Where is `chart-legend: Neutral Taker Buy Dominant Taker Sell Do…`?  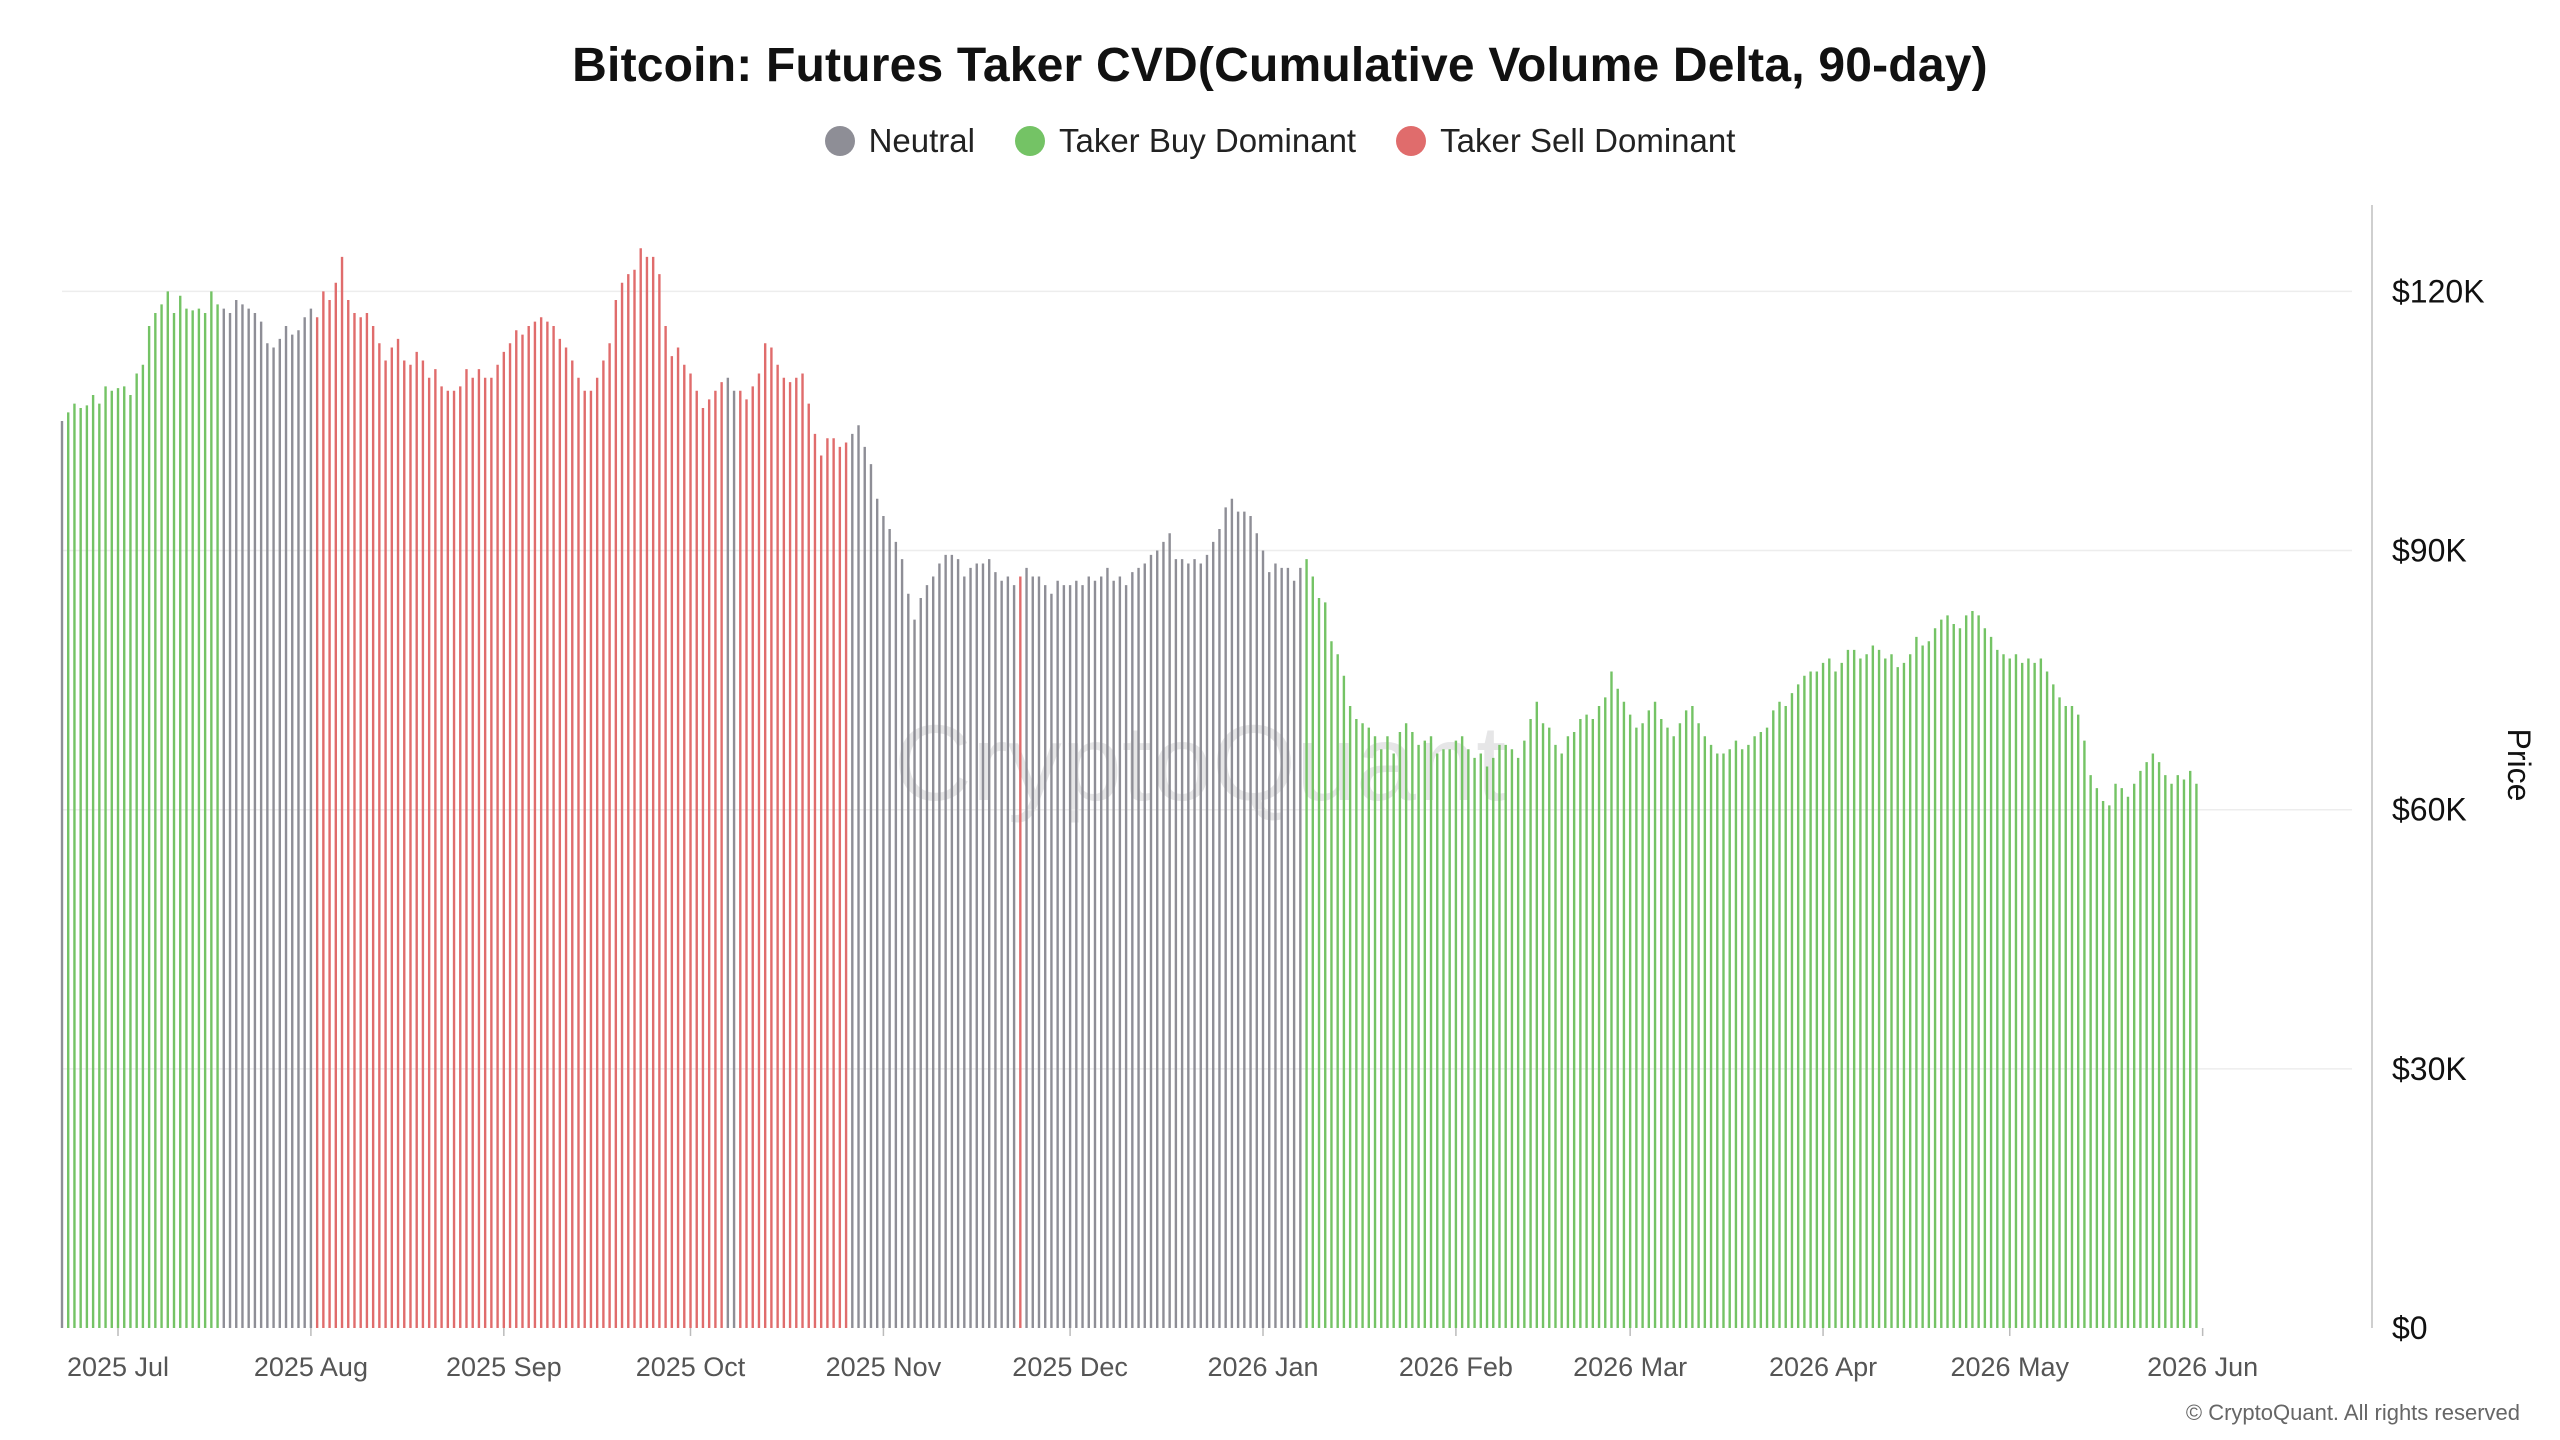 chart-legend: Neutral Taker Buy Dominant Taker Sell Do… is located at coordinates (1280, 141).